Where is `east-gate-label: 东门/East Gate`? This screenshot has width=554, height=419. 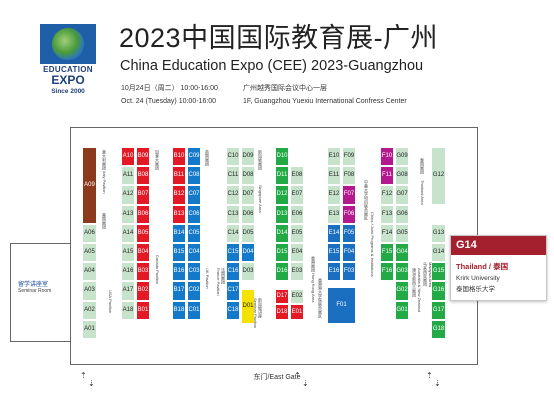 east-gate-label: 东门/East Gate is located at coordinates (277, 377).